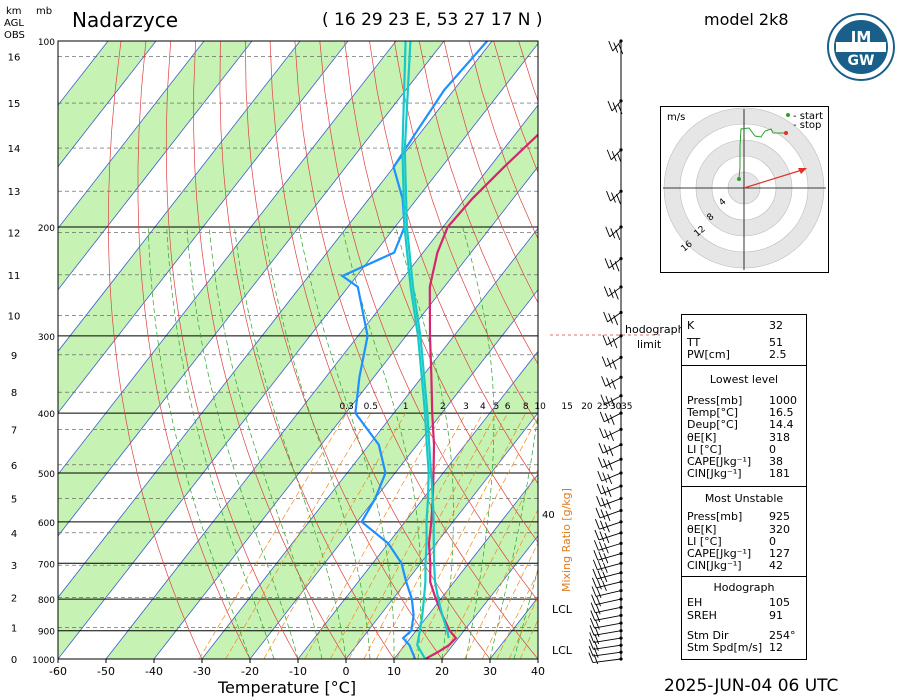 The image size is (910, 700). I want to click on mixing-ratio-label: 30, so click(616, 407).